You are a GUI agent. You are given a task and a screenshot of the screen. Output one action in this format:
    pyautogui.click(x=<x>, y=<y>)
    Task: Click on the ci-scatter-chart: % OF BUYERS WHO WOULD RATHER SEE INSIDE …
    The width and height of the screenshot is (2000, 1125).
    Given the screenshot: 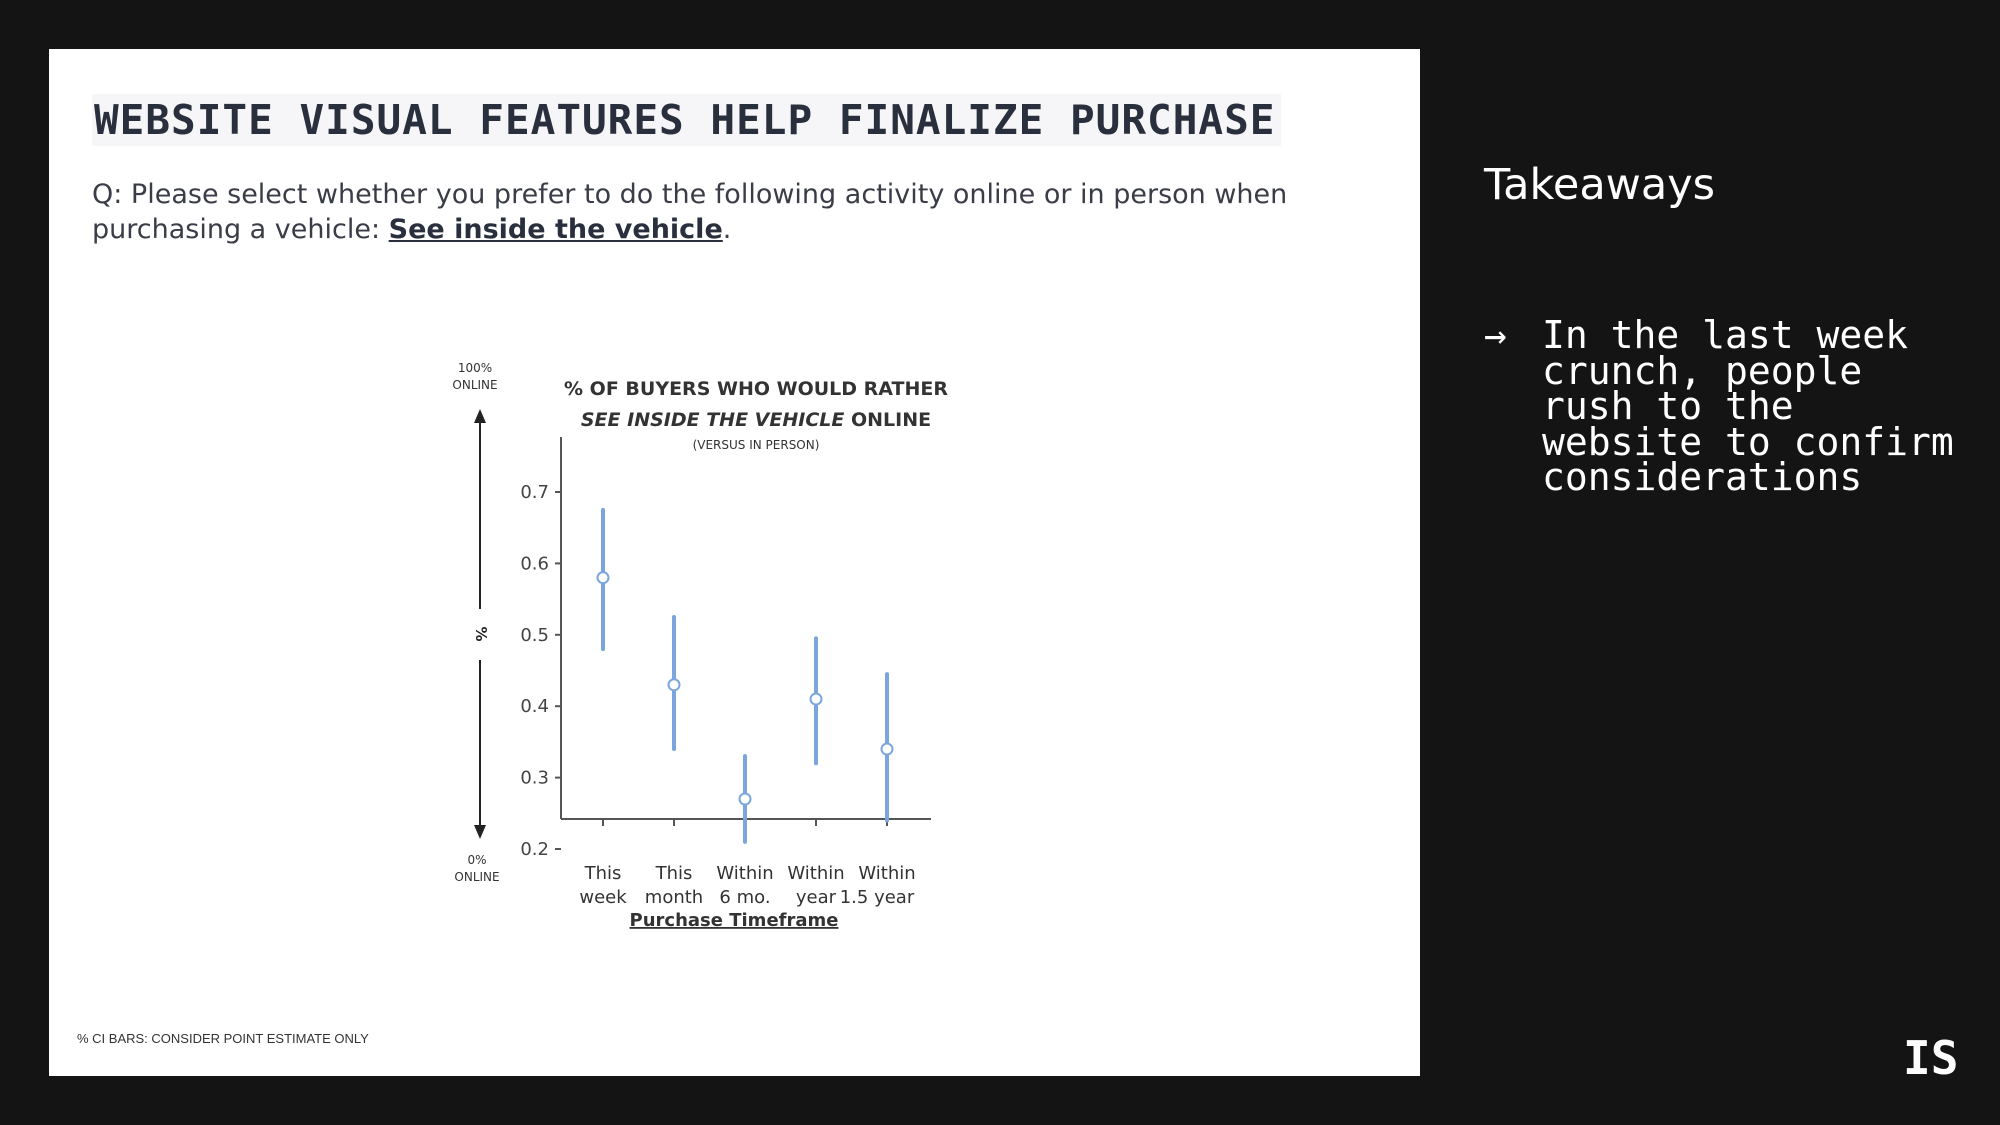 What is the action you would take?
    pyautogui.click(x=700, y=646)
    